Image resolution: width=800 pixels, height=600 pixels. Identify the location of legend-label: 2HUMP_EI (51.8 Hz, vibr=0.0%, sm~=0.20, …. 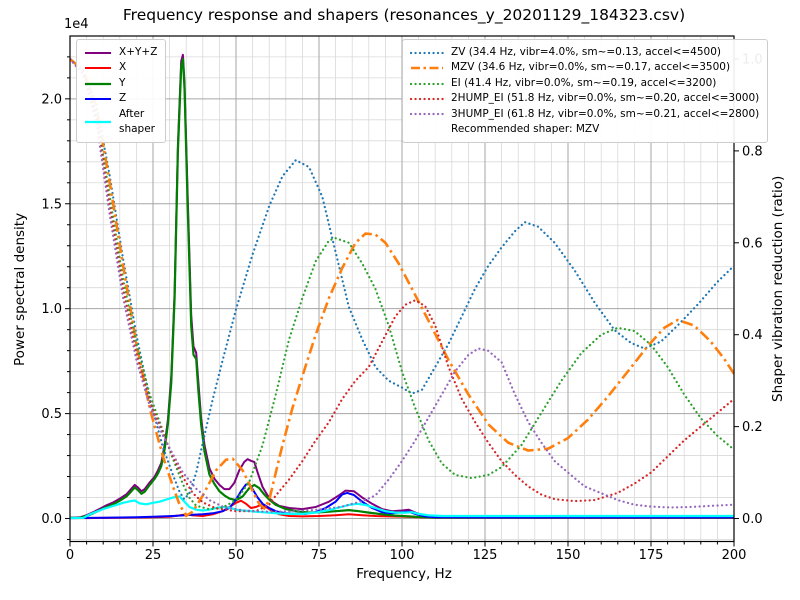
(605, 98).